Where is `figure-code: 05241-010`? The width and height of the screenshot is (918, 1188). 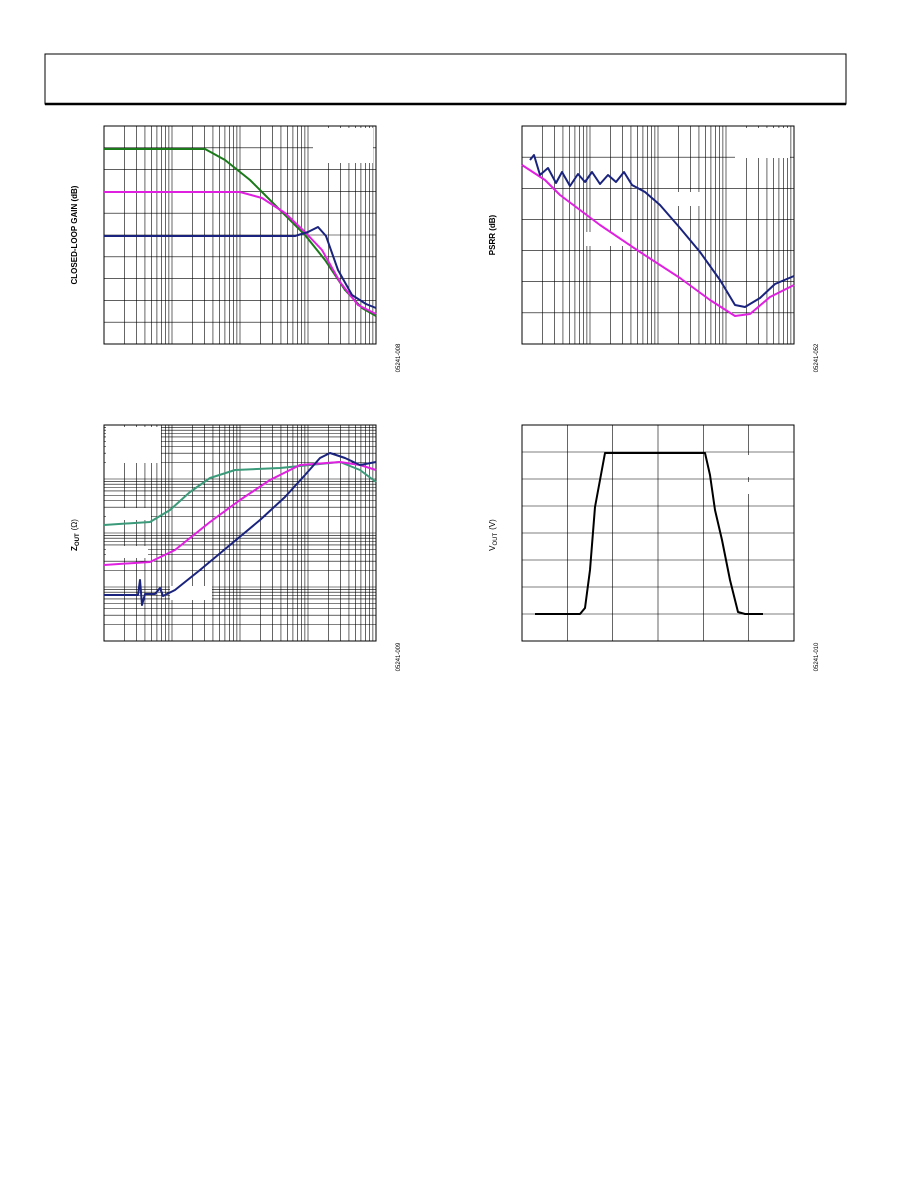
figure-code: 05241-010 is located at coordinates (817, 656).